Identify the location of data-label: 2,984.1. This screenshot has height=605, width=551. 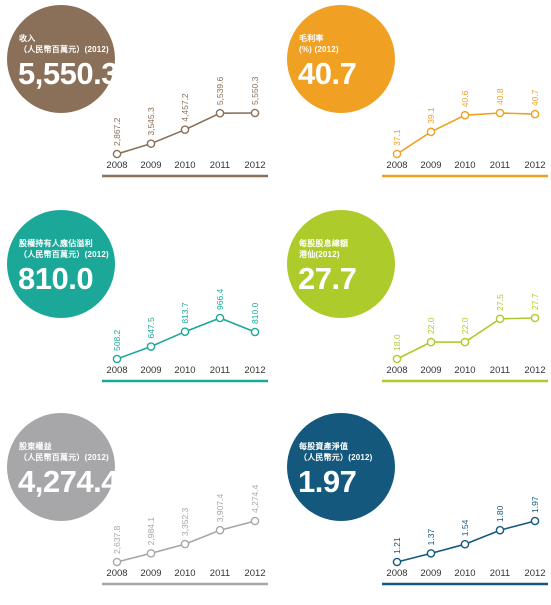
(151, 531).